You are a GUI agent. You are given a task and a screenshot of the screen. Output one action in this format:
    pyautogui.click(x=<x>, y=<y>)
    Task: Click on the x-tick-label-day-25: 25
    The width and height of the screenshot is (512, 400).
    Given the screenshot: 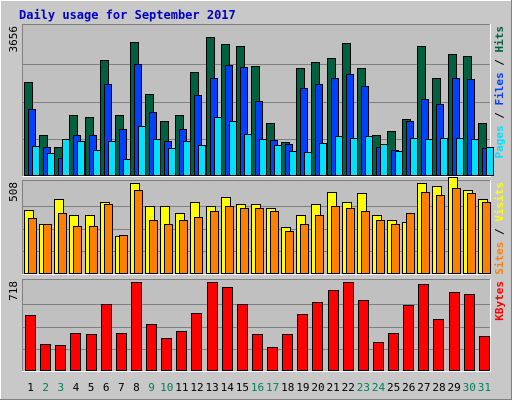 What is the action you would take?
    pyautogui.click(x=393, y=387)
    